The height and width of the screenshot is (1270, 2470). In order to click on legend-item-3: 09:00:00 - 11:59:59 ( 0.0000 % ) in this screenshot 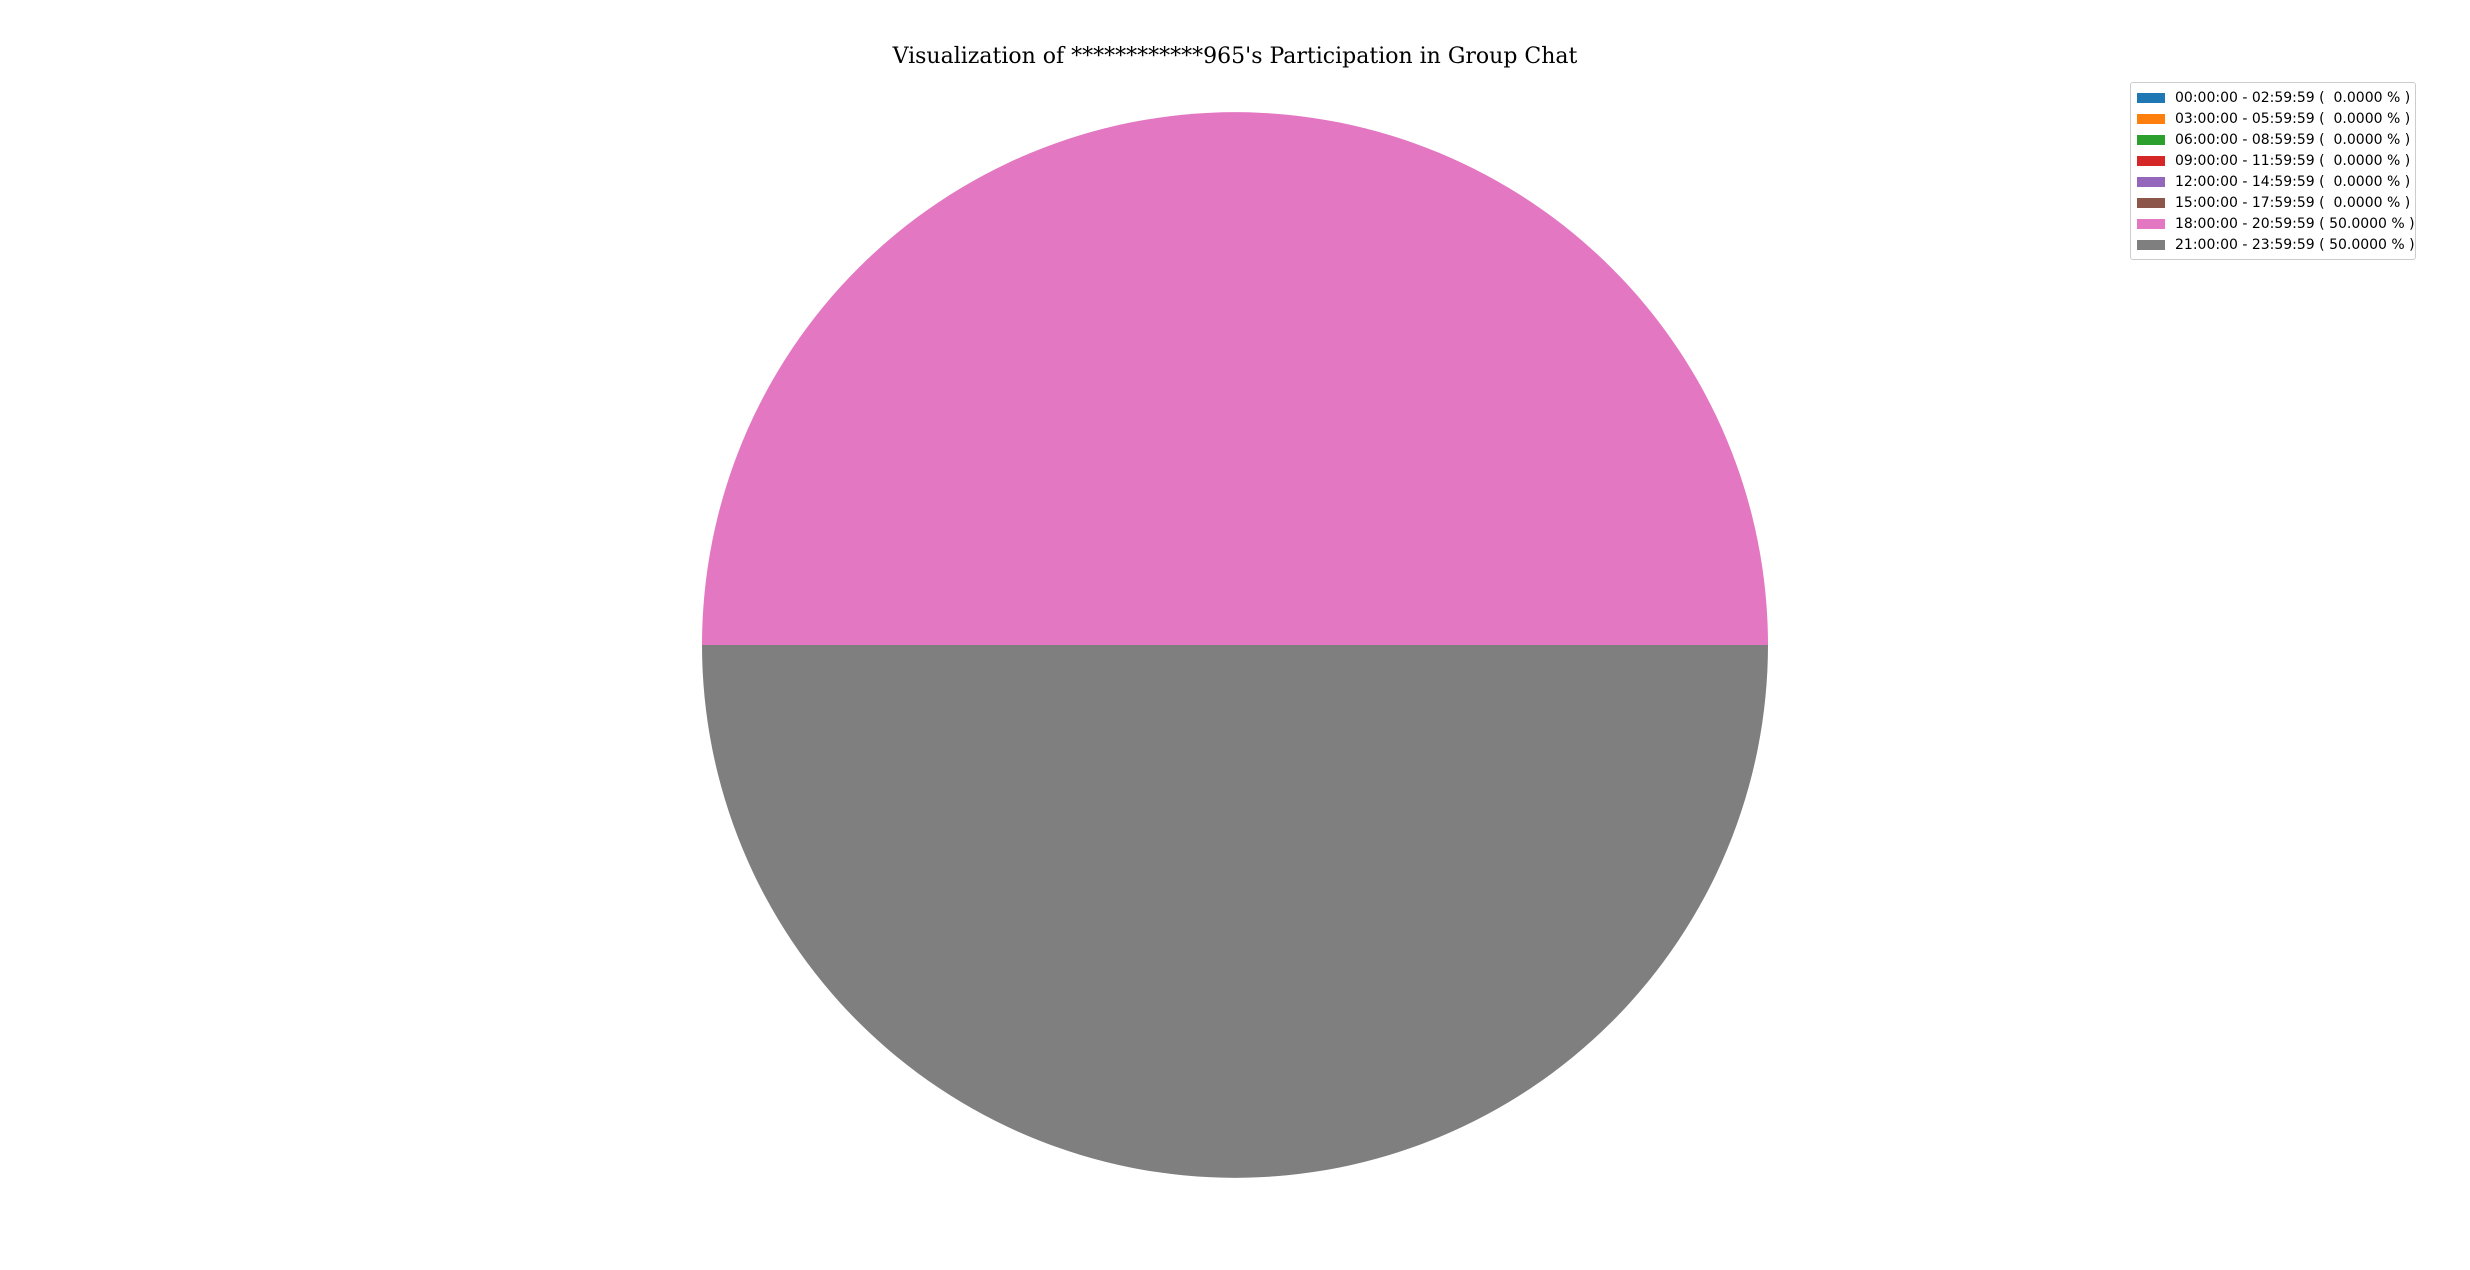, I will do `click(2274, 160)`.